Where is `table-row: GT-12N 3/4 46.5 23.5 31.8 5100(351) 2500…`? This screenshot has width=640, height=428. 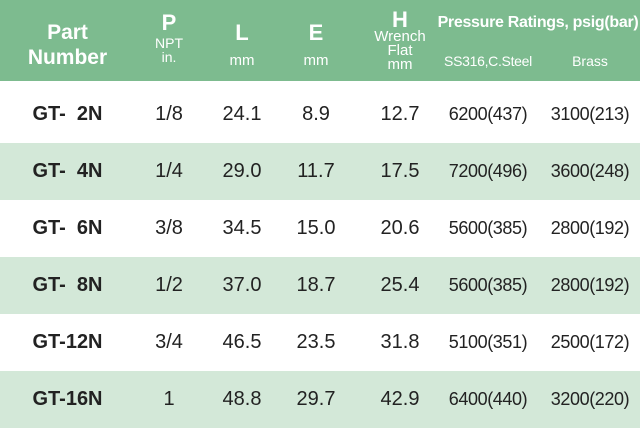
table-row: GT-12N 3/4 46.5 23.5 31.8 5100(351) 2500… is located at coordinates (320, 342).